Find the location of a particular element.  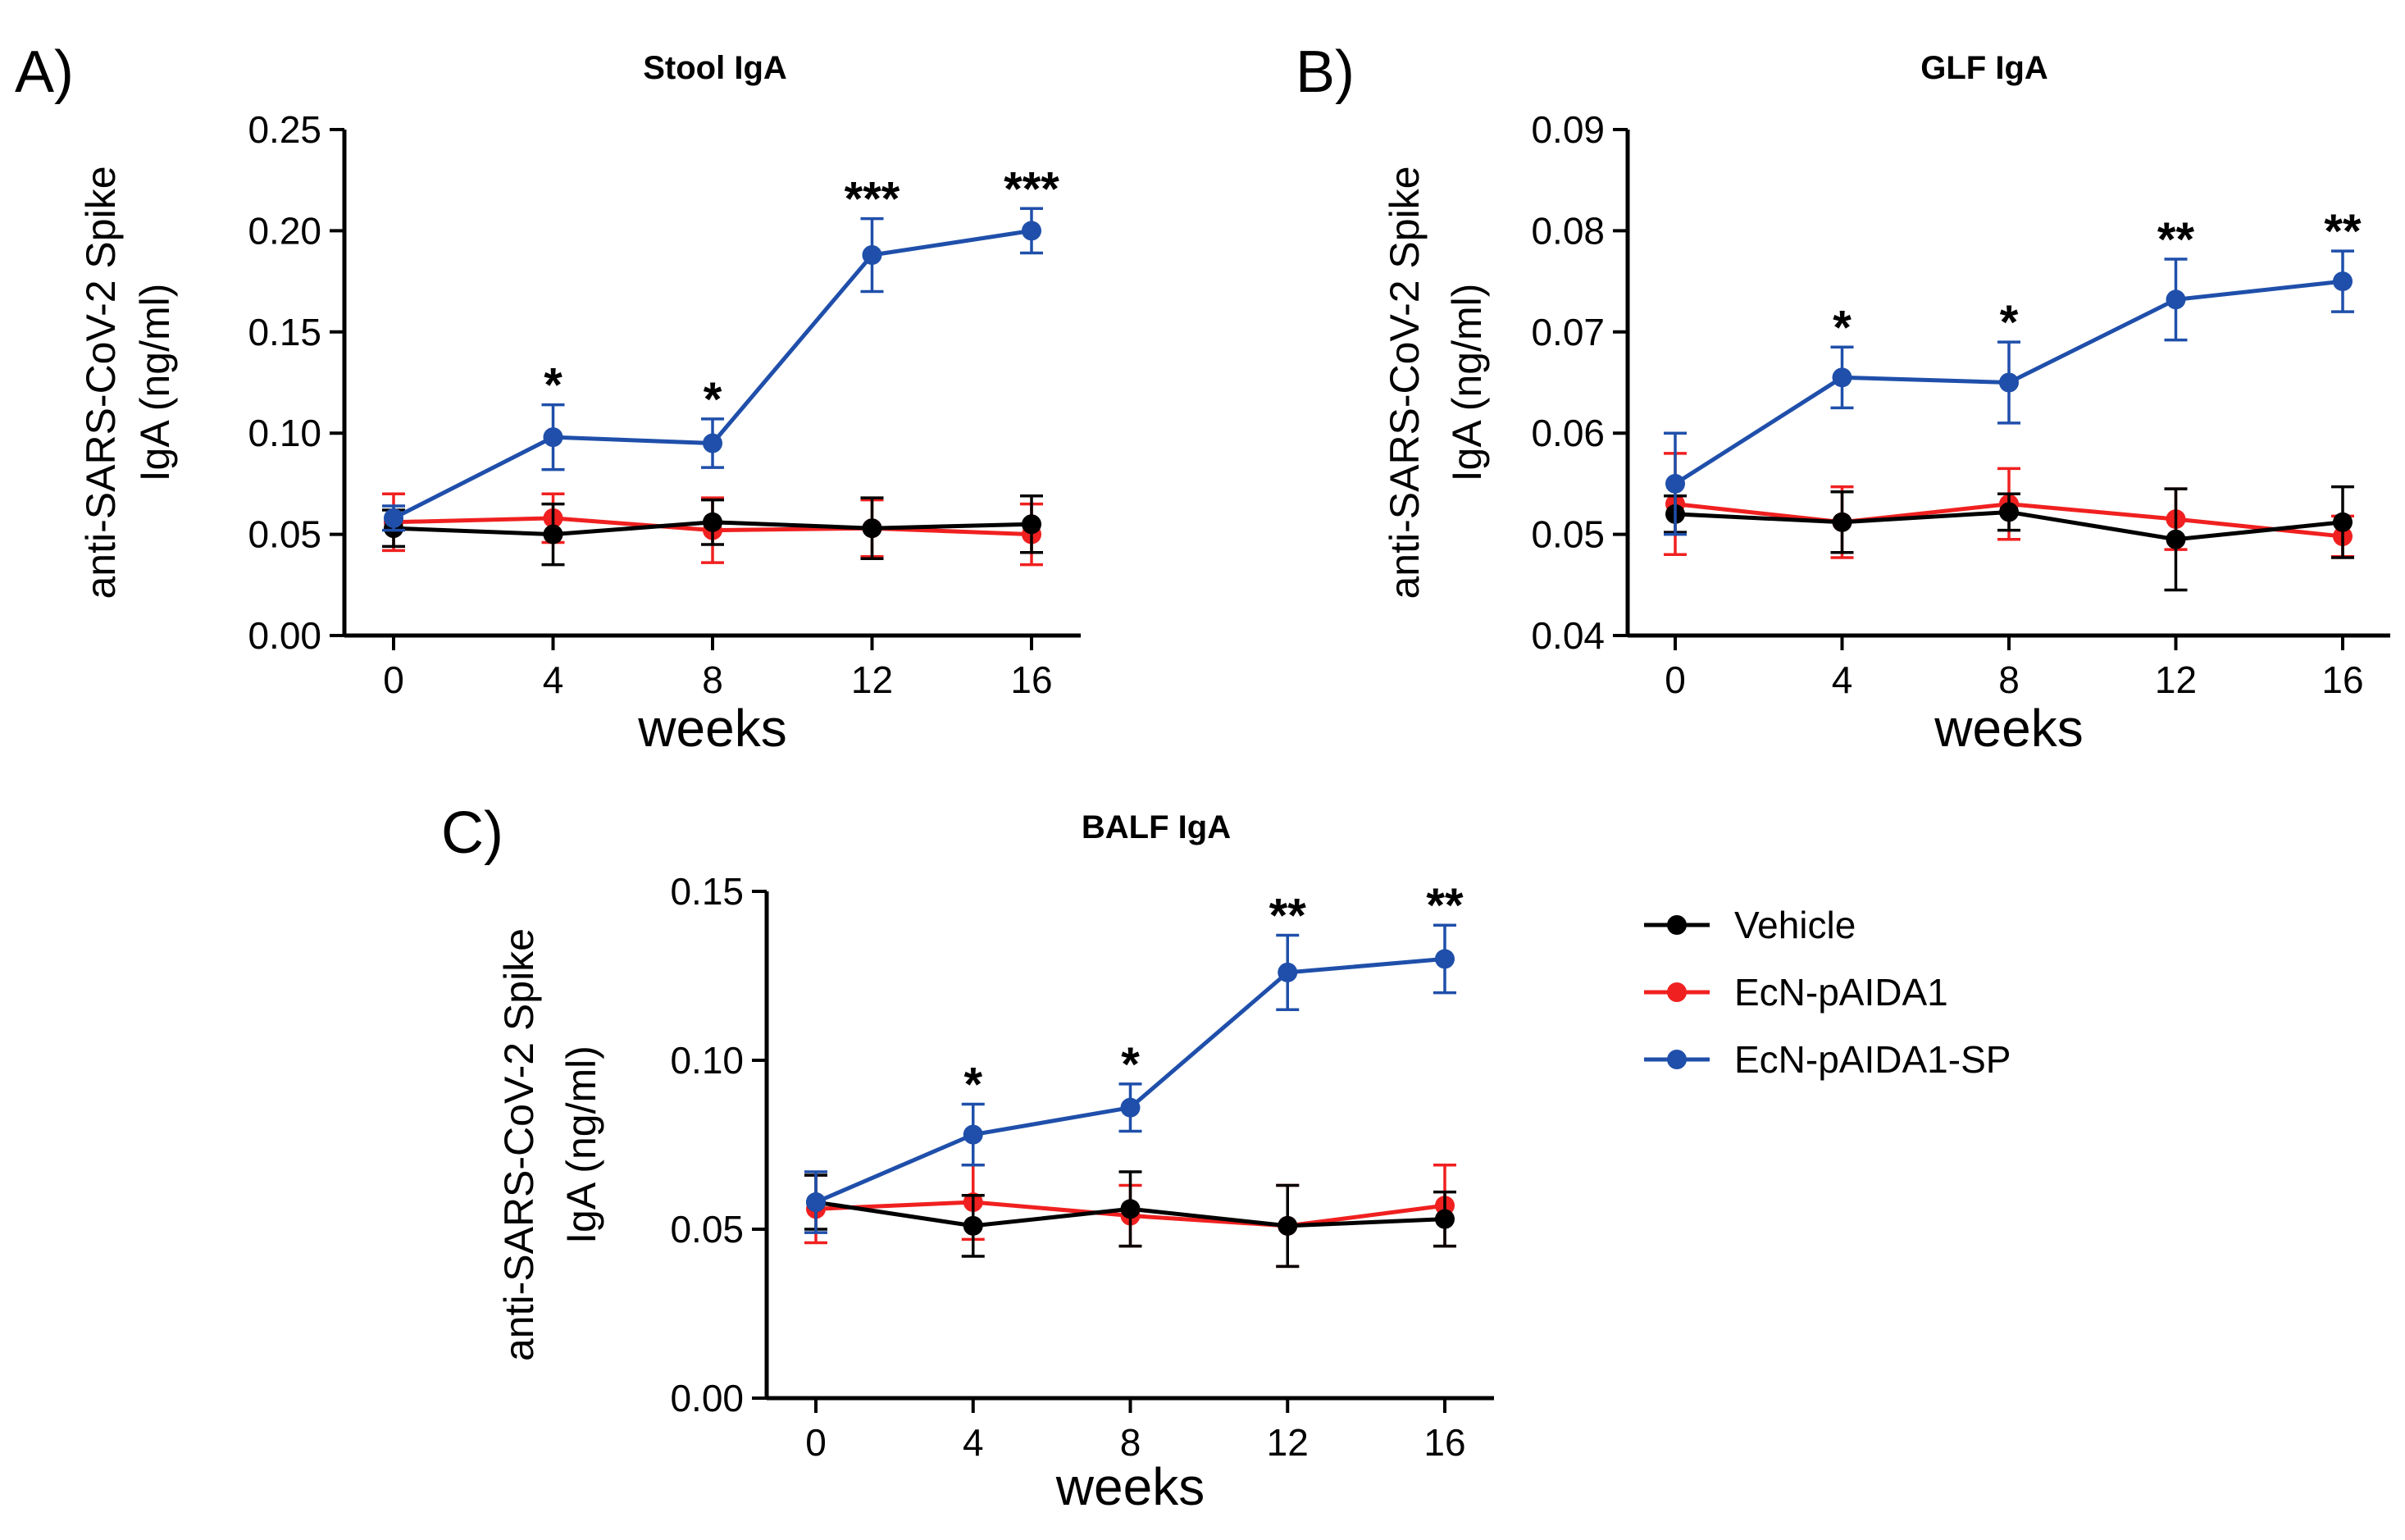

chart-title: Stool IgA is located at coordinates (715, 68).